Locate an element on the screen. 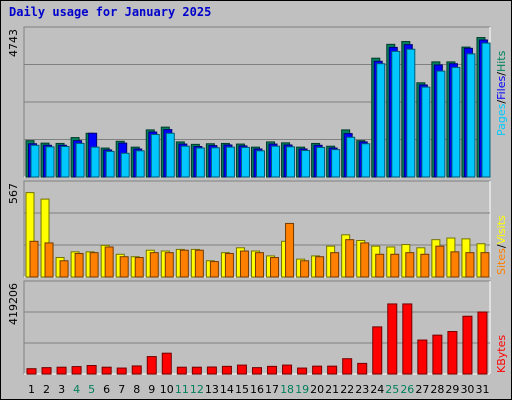  legend-kbytes: KBytes is located at coordinates (501, 354).